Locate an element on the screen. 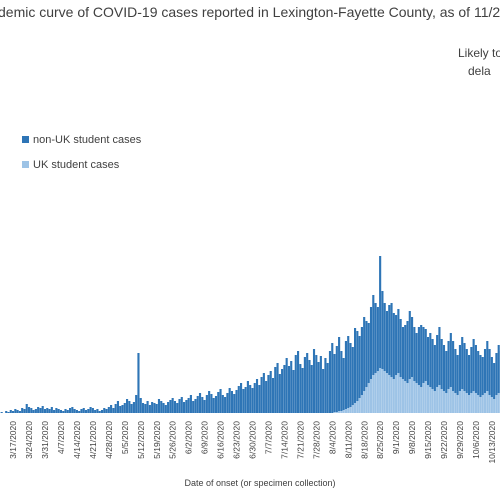  x-tick-label: 5/12/2020 is located at coordinates (141, 440).